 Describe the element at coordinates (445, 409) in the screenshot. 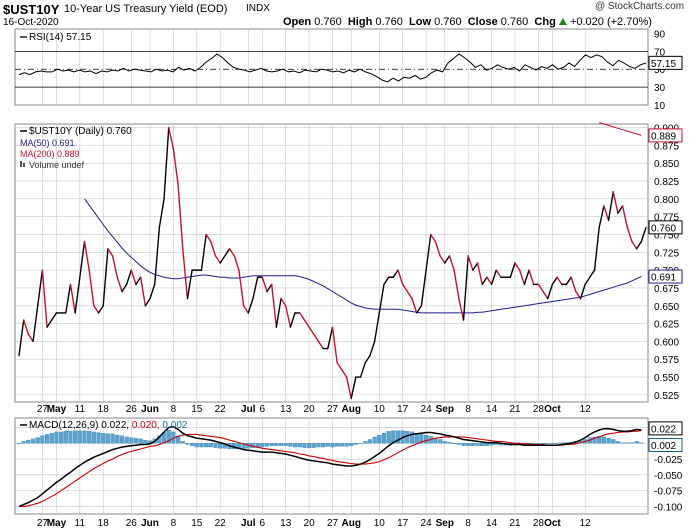

I see `x-axis-label-mid: Sep` at that location.